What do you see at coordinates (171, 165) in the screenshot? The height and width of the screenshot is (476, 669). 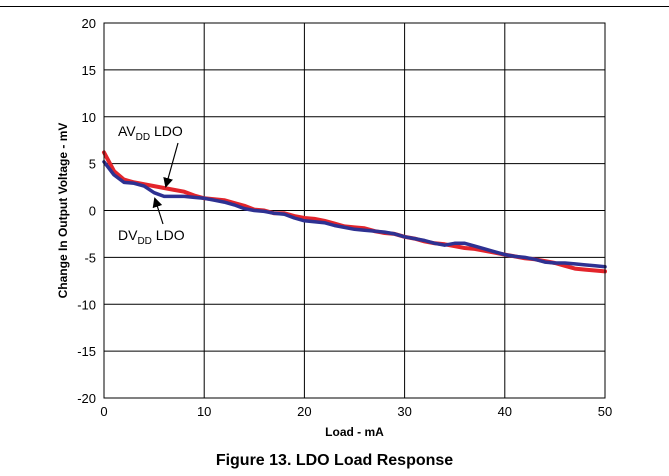 I see `annotation-avdd-arrow` at bounding box center [171, 165].